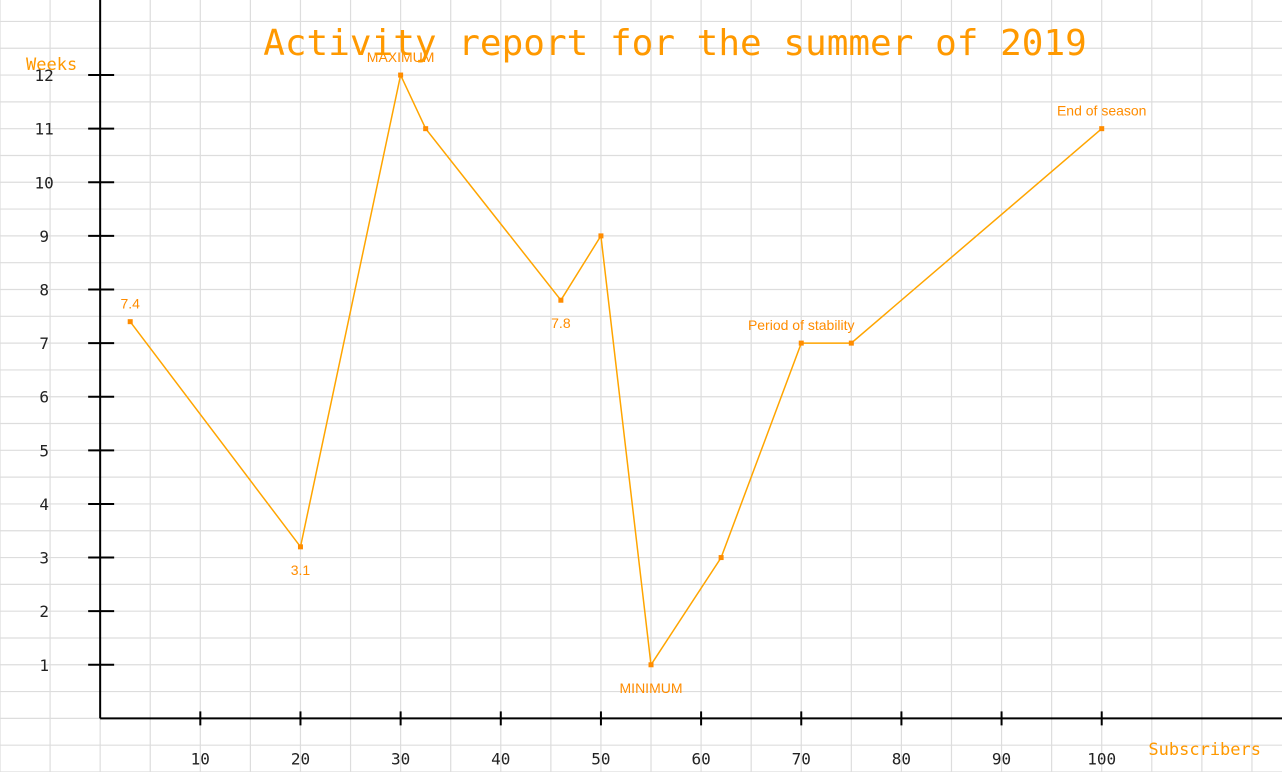 The image size is (1282, 772). Describe the element at coordinates (44, 129) in the screenshot. I see `y-tick-label: 11` at that location.